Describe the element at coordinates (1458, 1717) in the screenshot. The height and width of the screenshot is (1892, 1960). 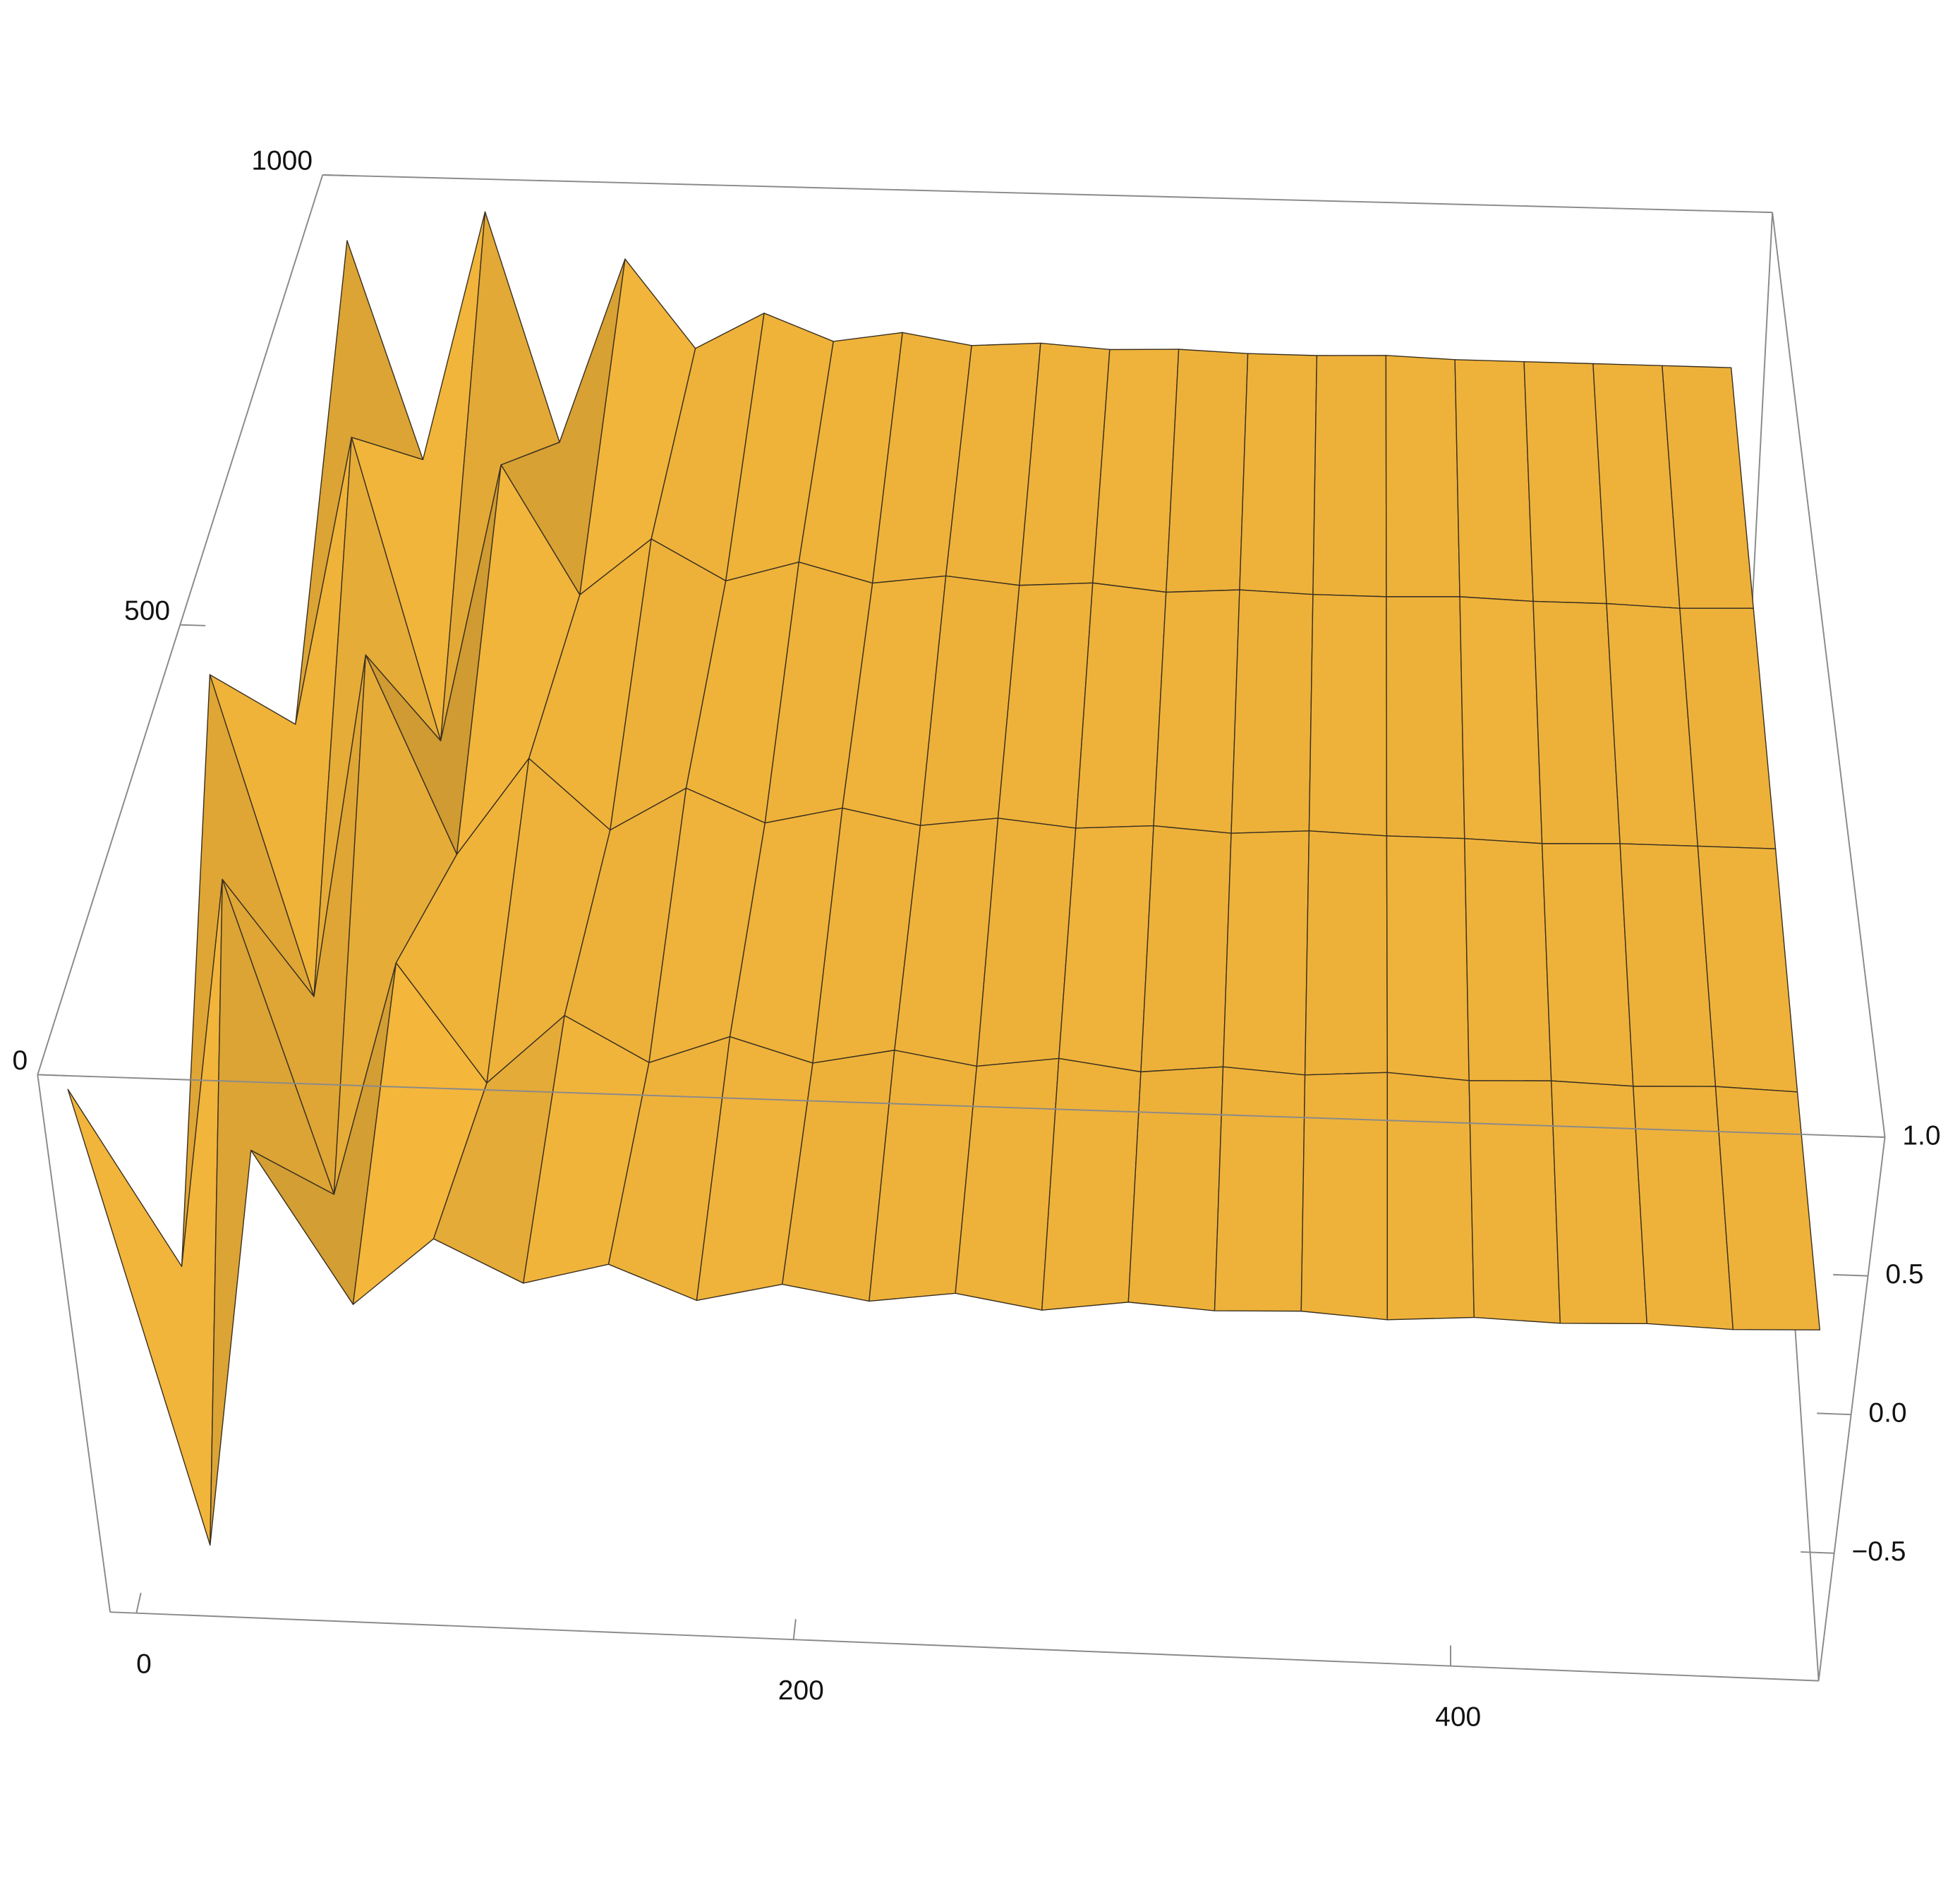
I see `x-tick-label: 400` at that location.